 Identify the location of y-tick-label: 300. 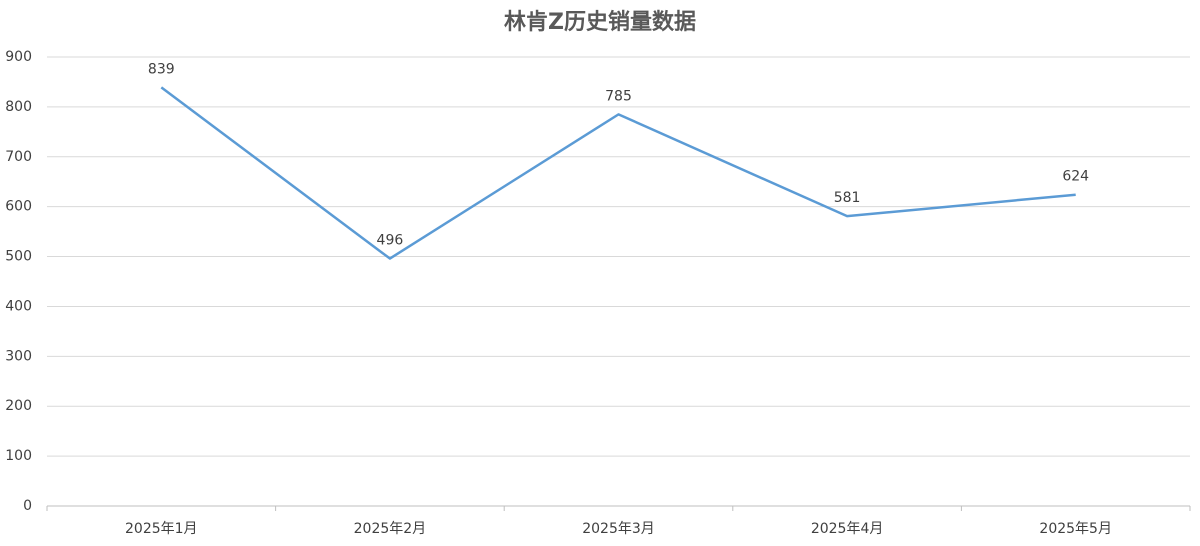
(18, 356).